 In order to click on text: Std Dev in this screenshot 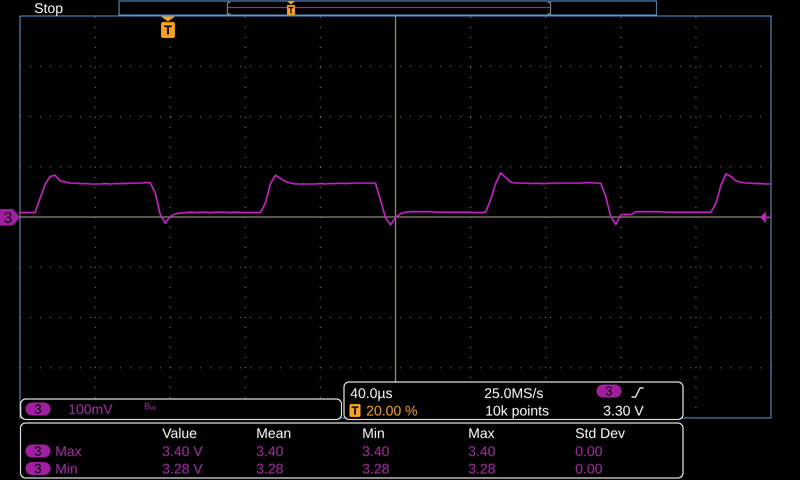, I will do `click(600, 433)`.